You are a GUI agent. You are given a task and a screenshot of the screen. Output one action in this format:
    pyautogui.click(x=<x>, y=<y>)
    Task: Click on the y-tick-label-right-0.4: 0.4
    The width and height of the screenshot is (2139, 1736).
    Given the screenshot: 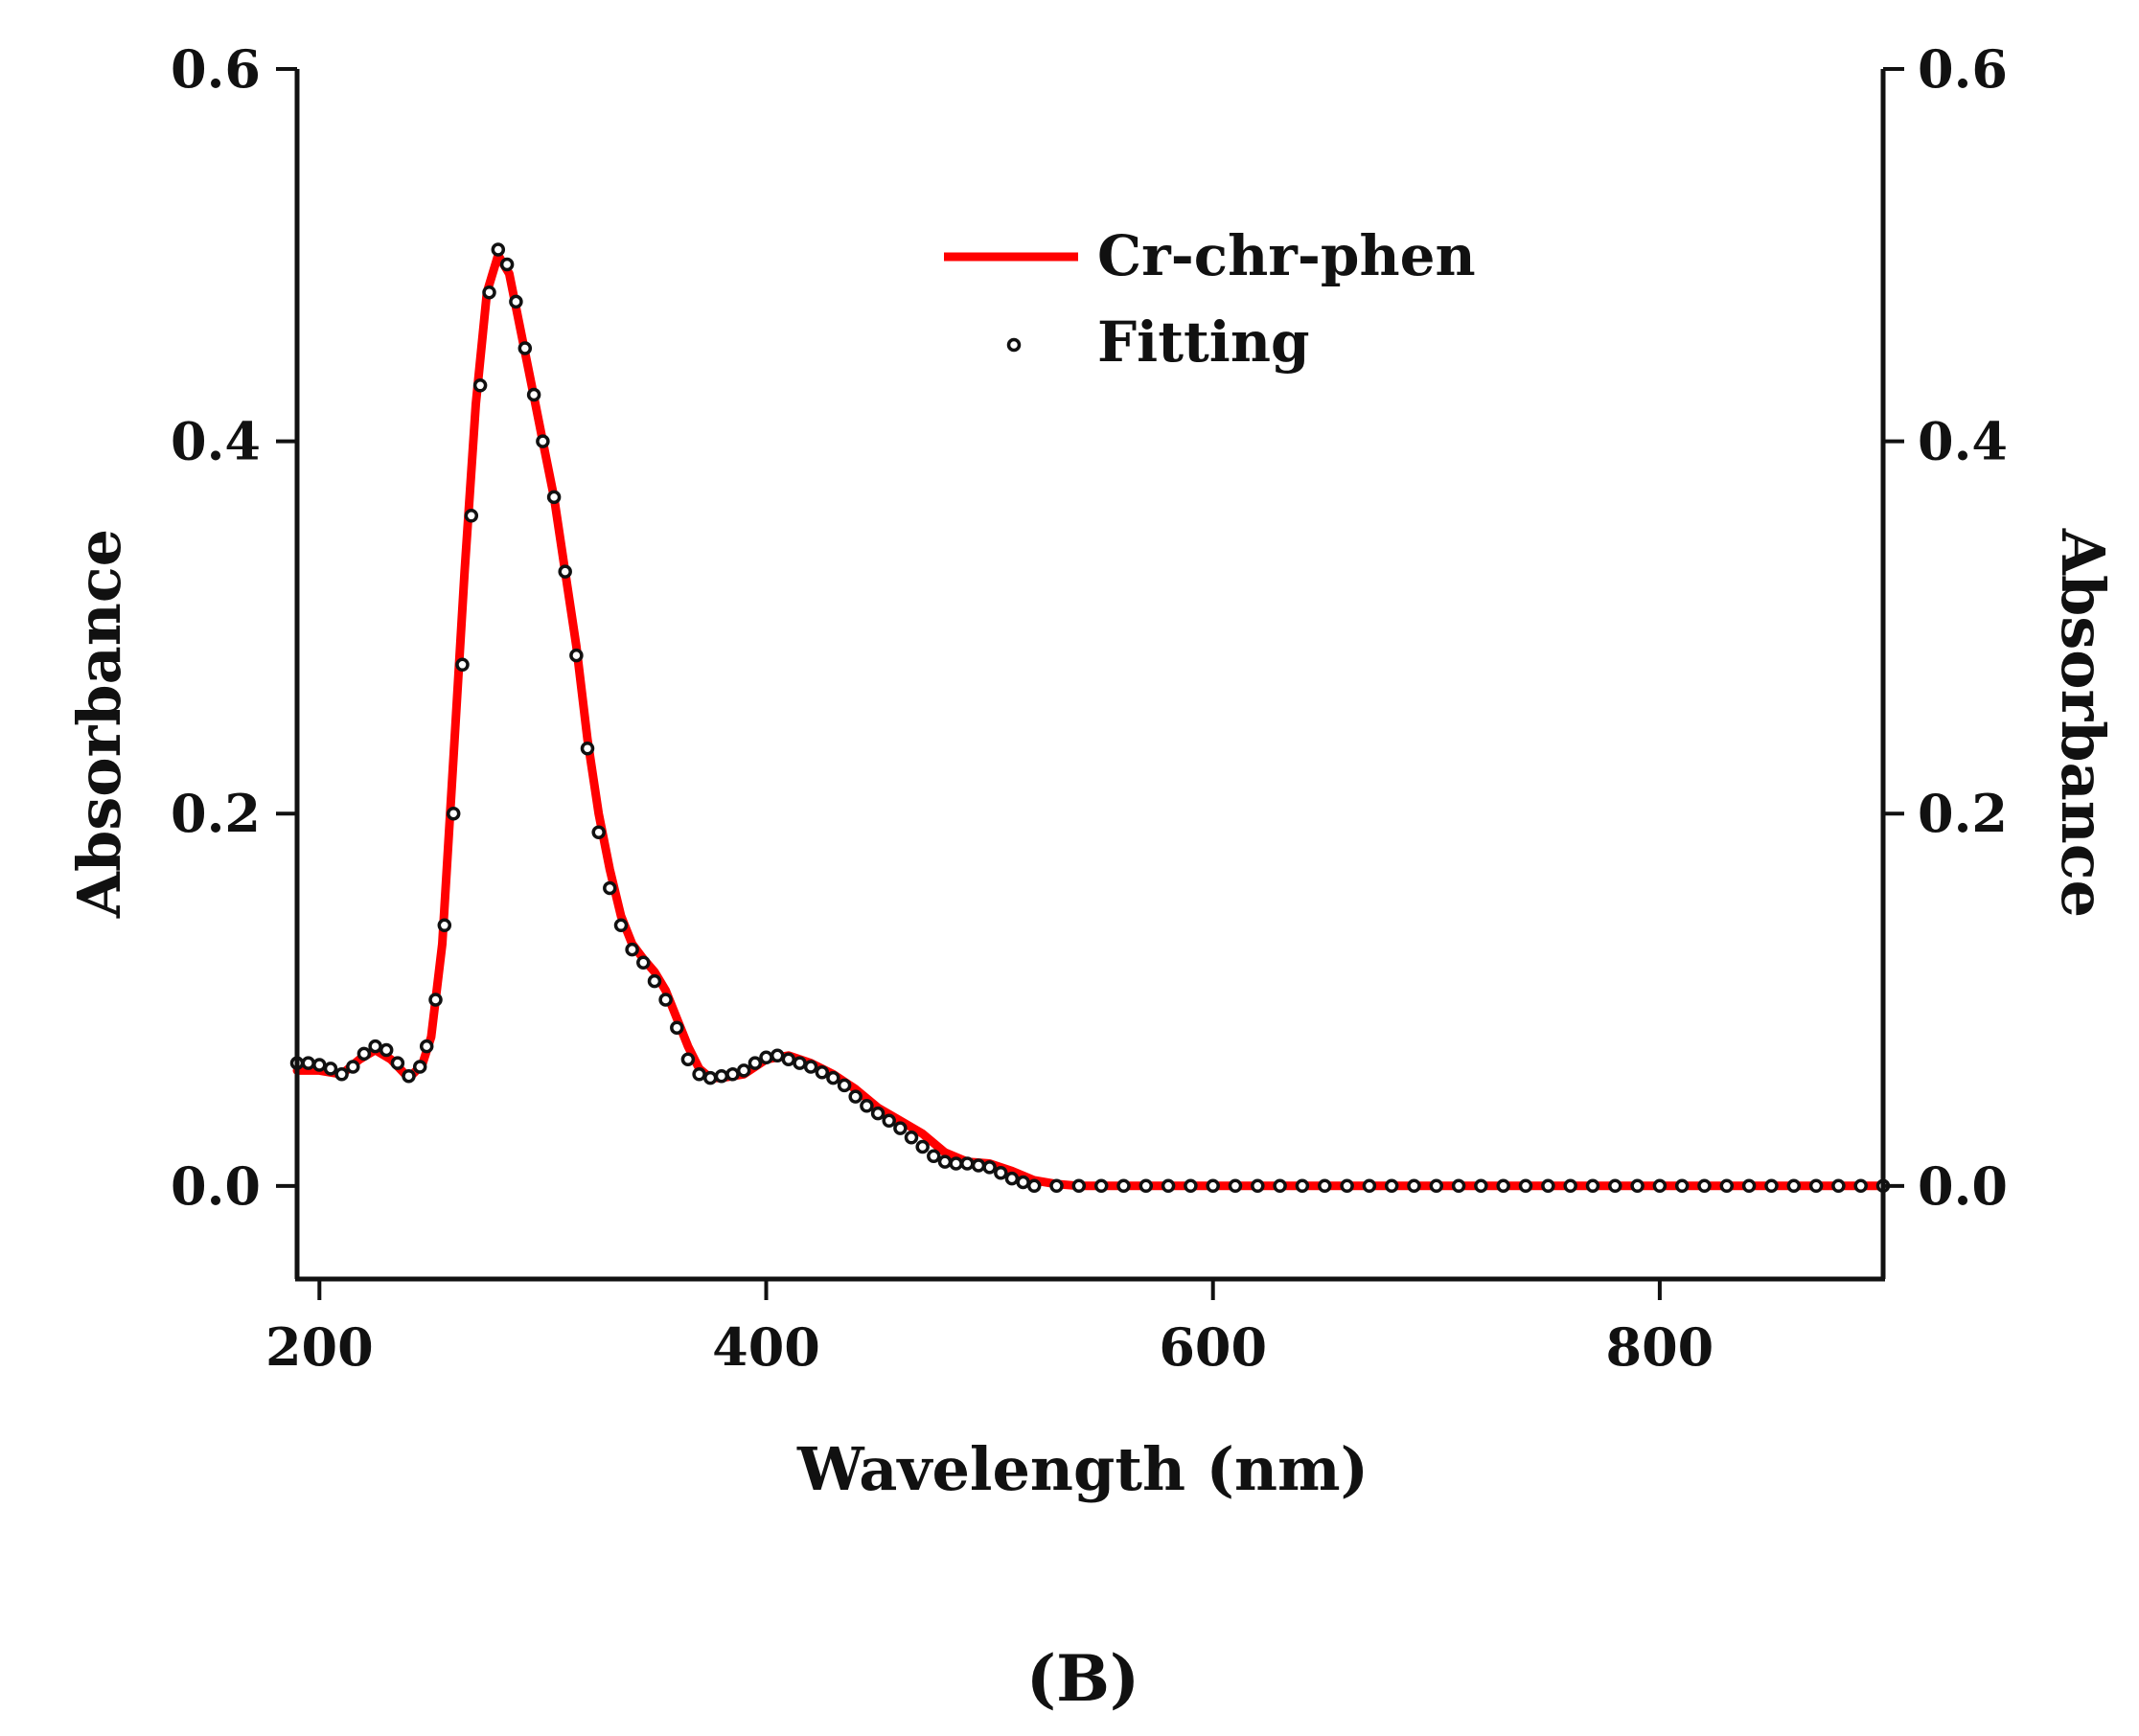 What is the action you would take?
    pyautogui.click(x=1963, y=442)
    